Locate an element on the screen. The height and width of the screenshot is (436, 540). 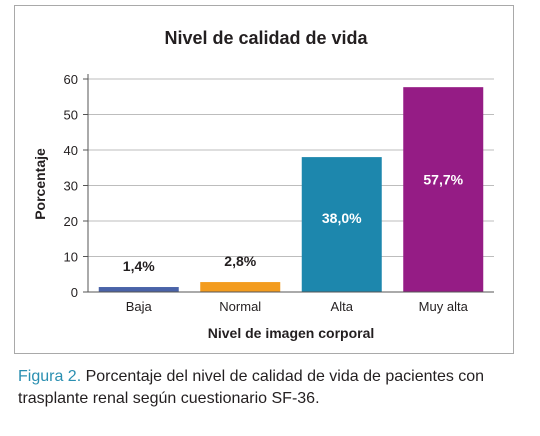
y-tick-label: 40 is located at coordinates (71, 150).